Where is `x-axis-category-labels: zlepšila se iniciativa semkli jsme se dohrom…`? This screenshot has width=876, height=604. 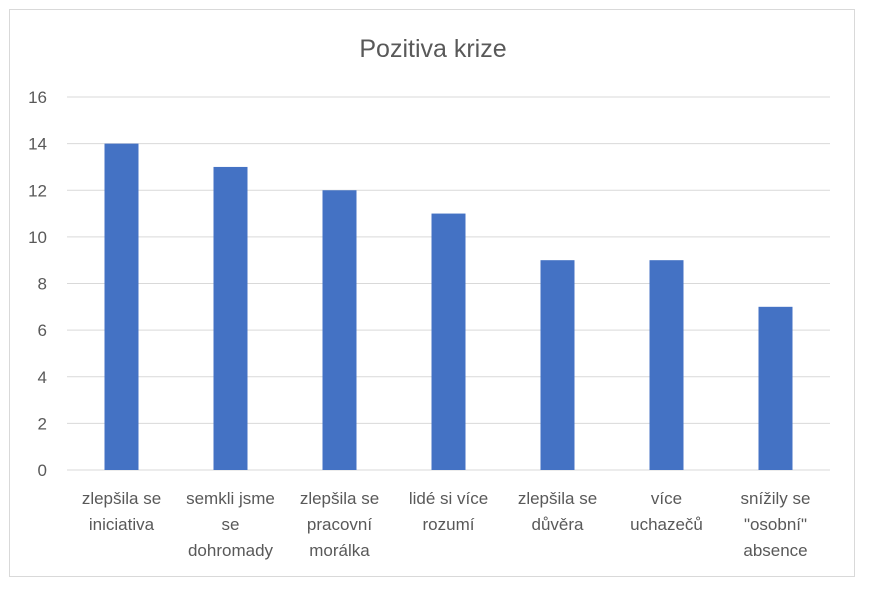 x-axis-category-labels: zlepšila se iniciativa semkli jsme se dohrom… is located at coordinates (446, 524).